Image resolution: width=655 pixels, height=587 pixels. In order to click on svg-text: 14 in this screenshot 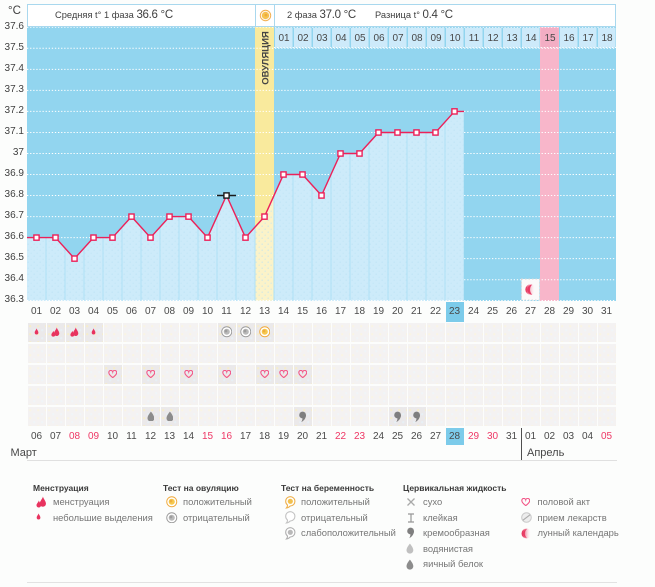, I will do `click(531, 38)`.